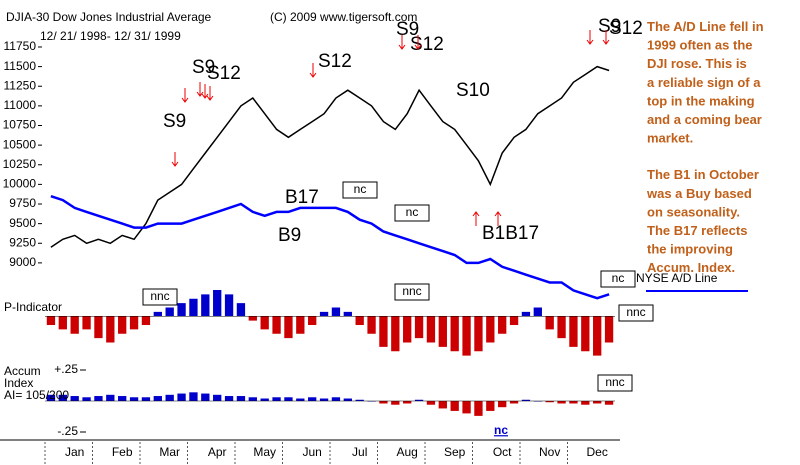 Image resolution: width=800 pixels, height=465 pixels. What do you see at coordinates (289, 235) in the screenshot?
I see `annotation: B9` at bounding box center [289, 235].